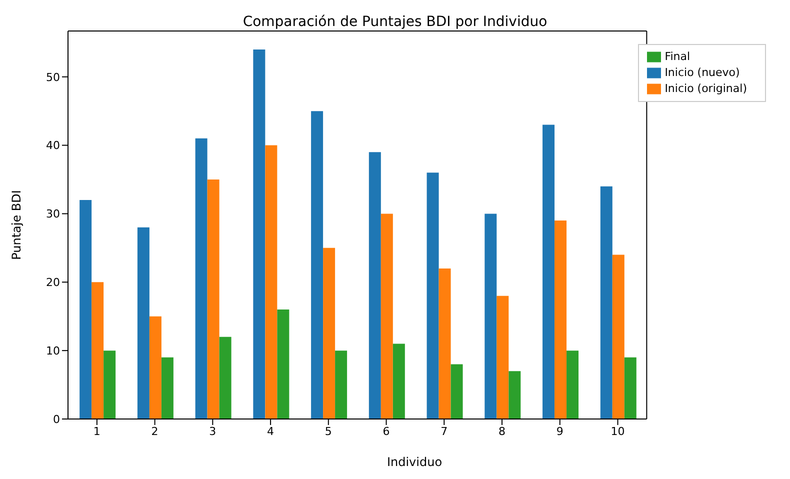 The image size is (790, 479). I want to click on x-tick-label: 8, so click(502, 431).